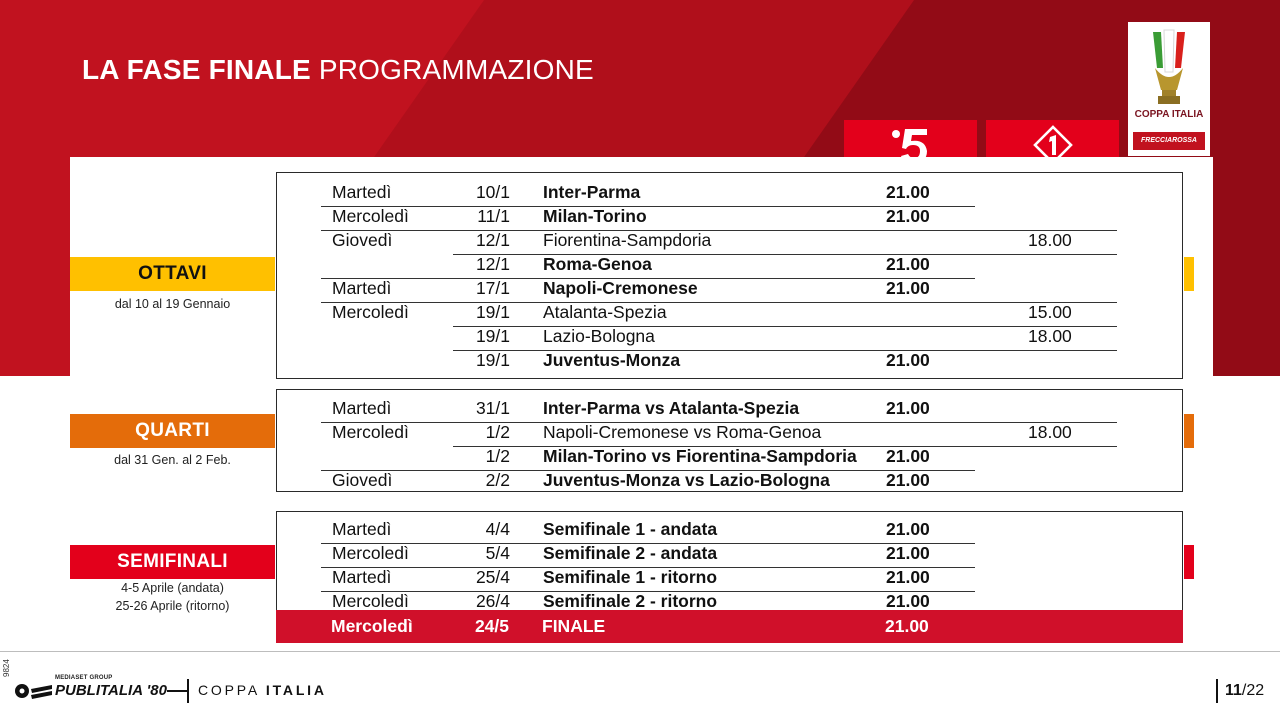 This screenshot has height=716, width=1280. I want to click on schedule-row: Martedì 4/4 Semifinale 1 - andata 21.00, so click(729, 529).